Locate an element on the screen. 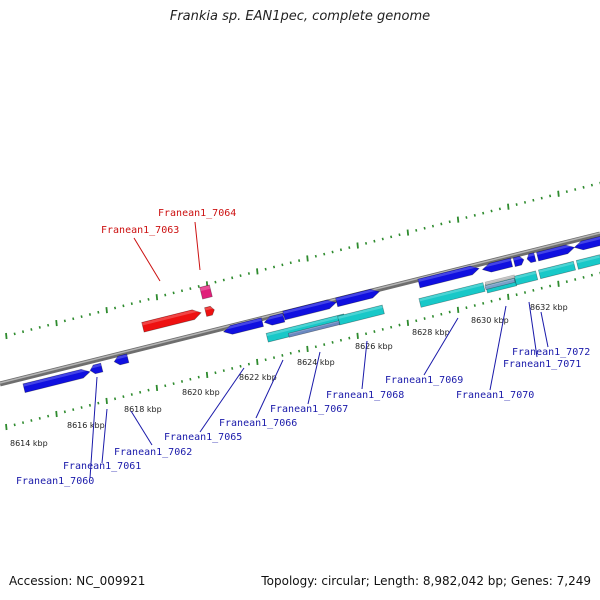 The height and width of the screenshot is (600, 600). tick-label-4: 8622 kbp is located at coordinates (258, 377).